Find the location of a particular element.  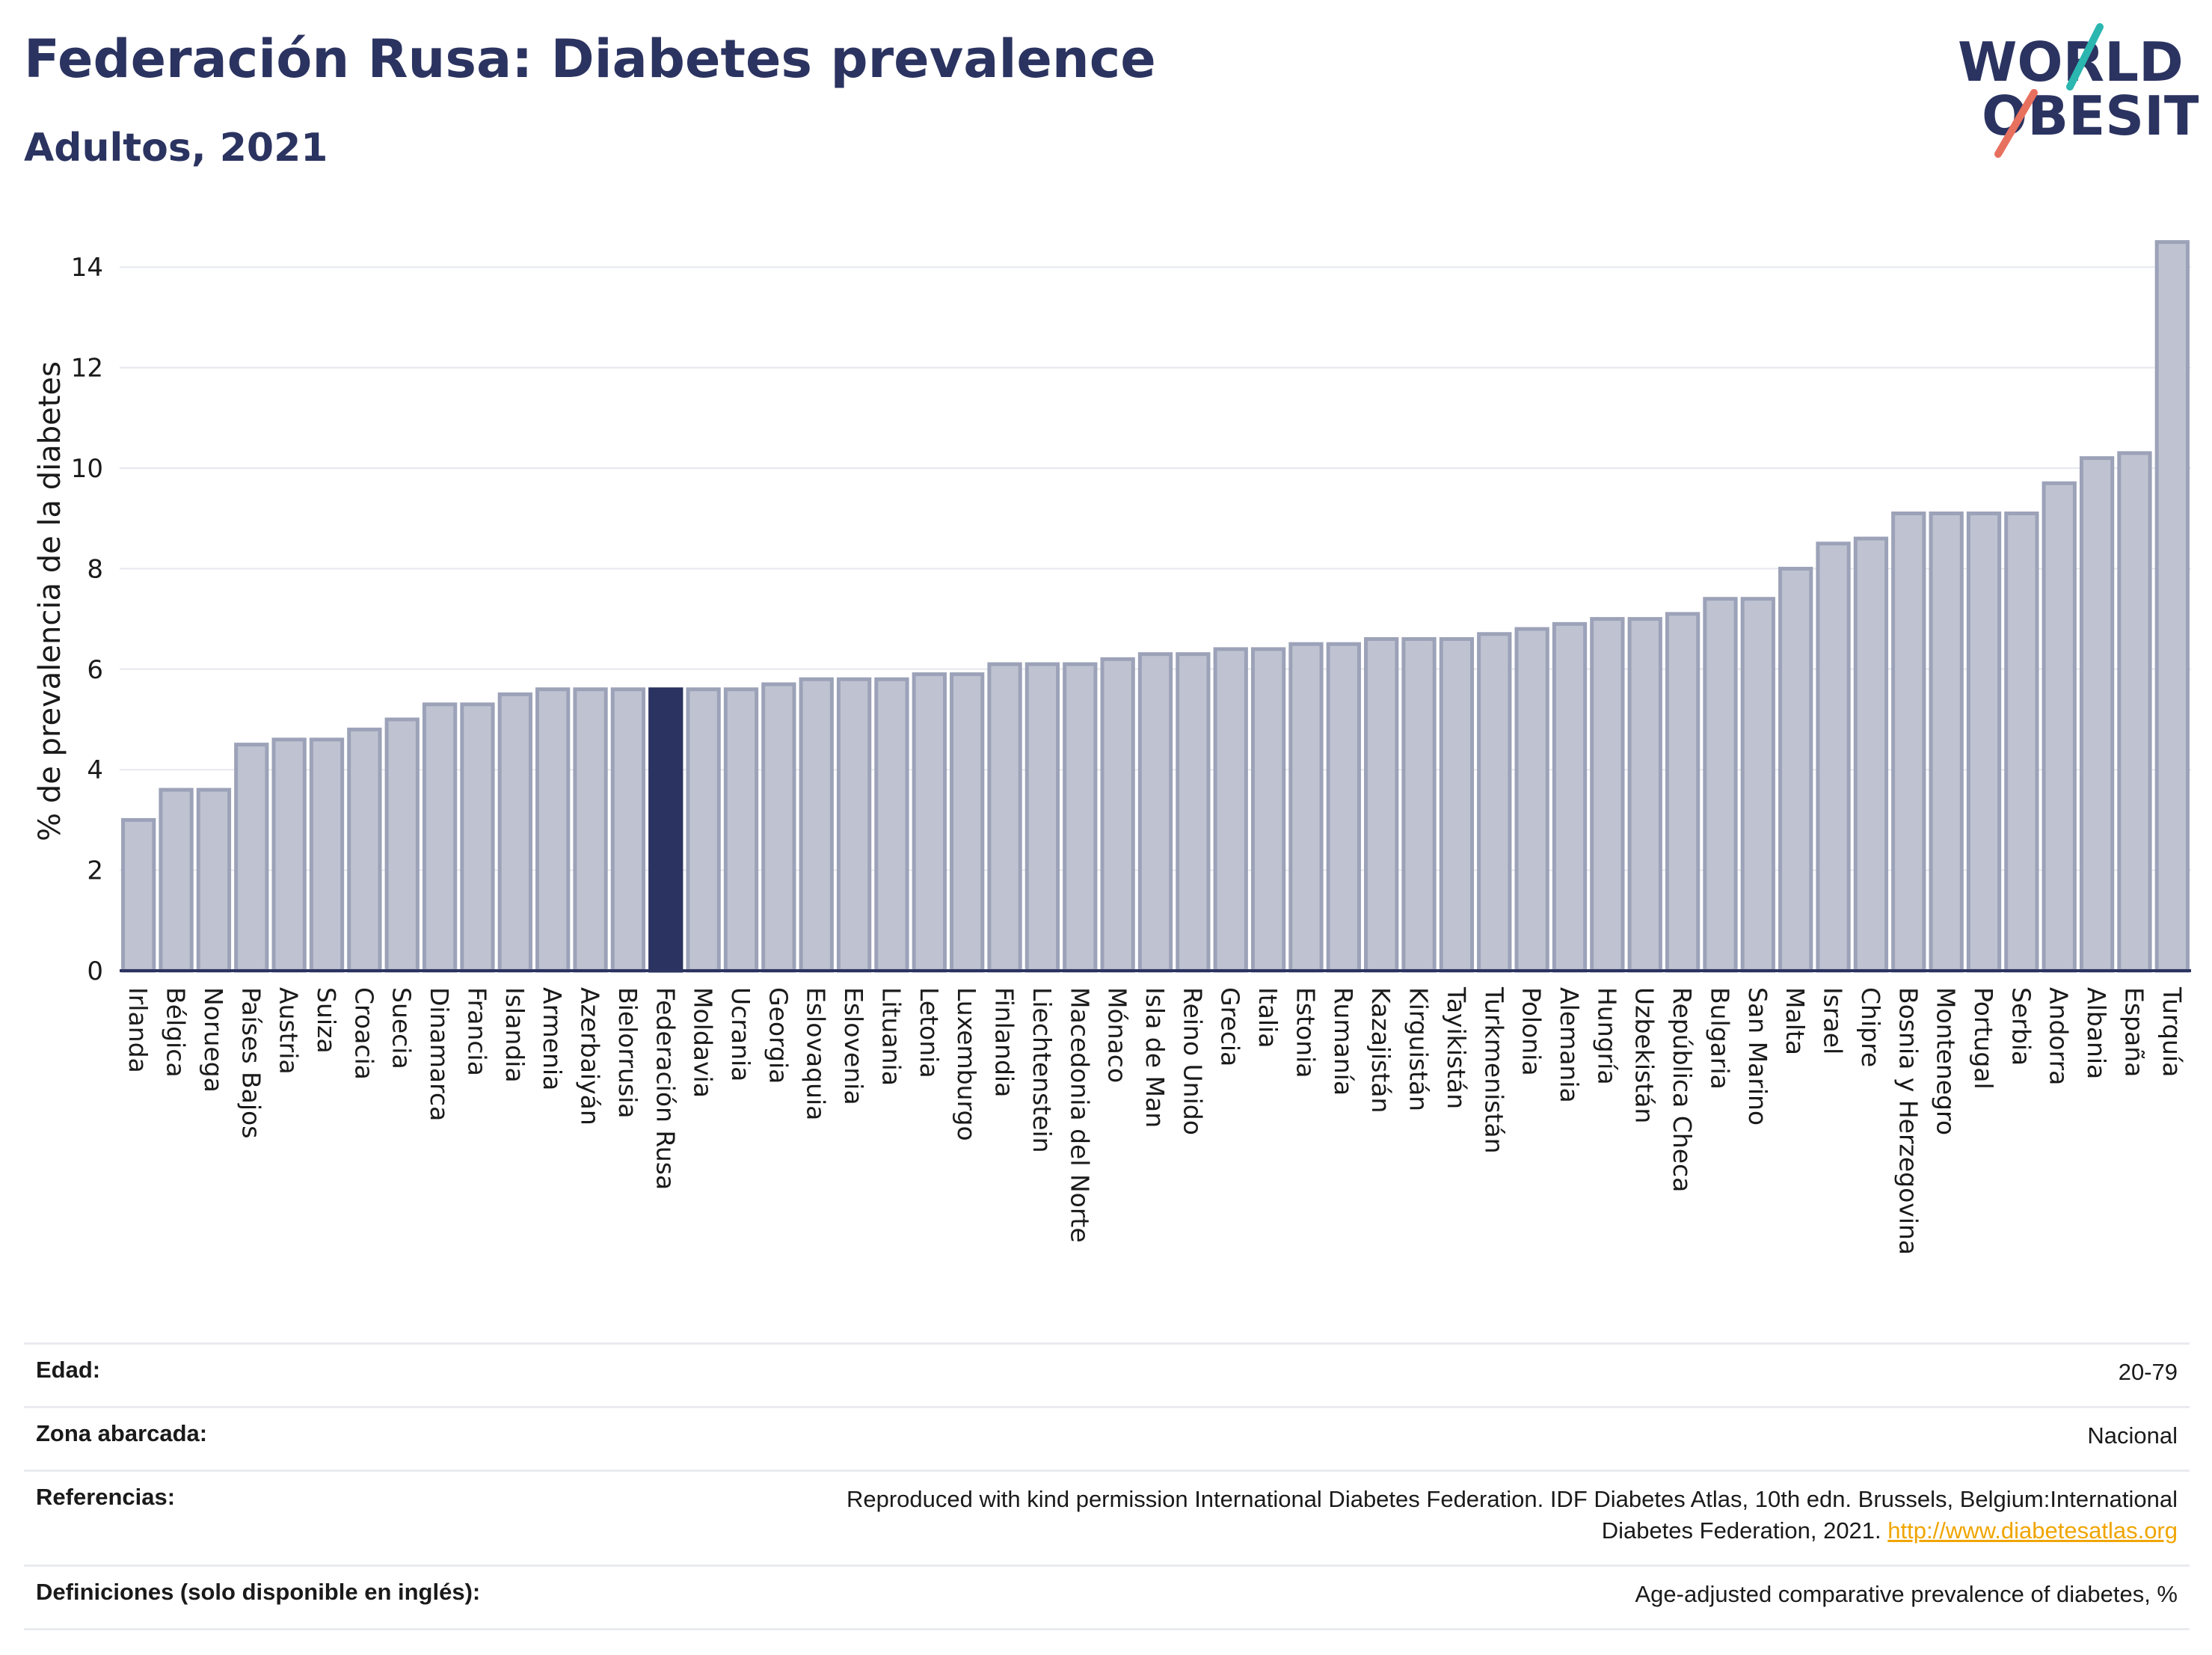

x-tick-label: Chipre is located at coordinates (1871, 1027).